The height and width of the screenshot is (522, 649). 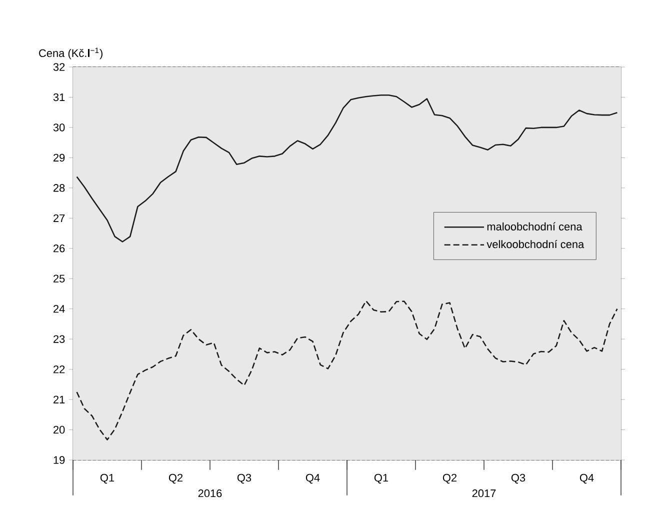 What do you see at coordinates (59, 248) in the screenshot?
I see `y-tick-label: 26` at bounding box center [59, 248].